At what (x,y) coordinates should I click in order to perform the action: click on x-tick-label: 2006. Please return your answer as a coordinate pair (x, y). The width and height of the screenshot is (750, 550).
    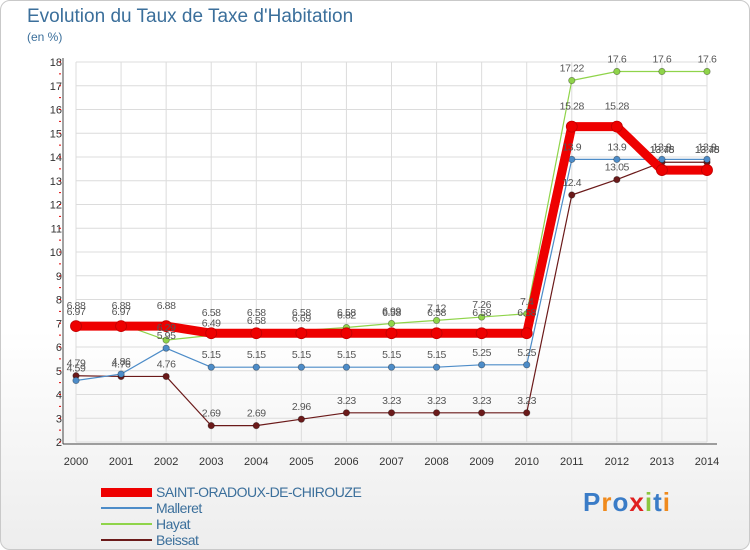
    Looking at the image, I should click on (346, 462).